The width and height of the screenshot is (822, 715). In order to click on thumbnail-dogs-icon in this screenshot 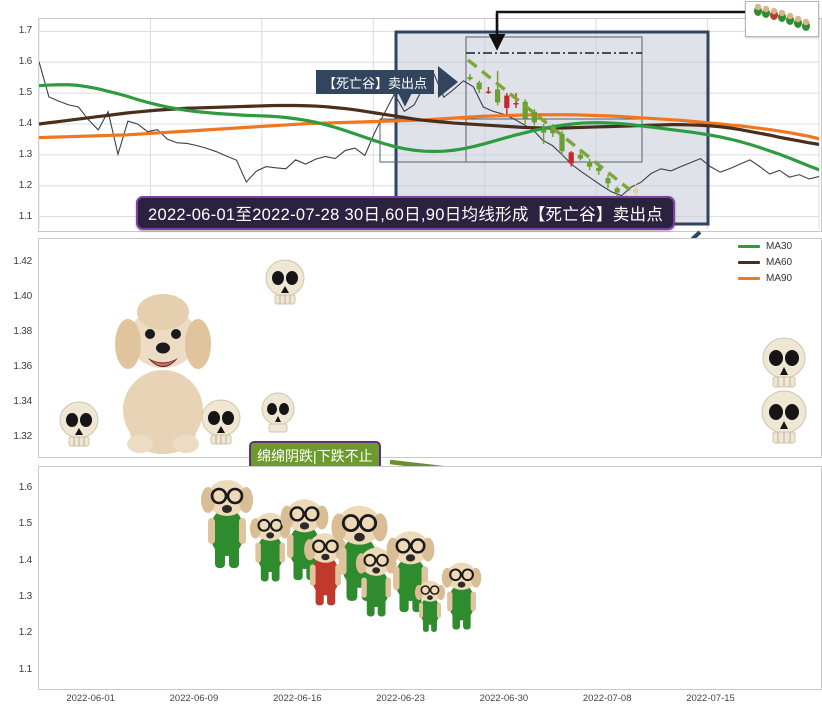, I will do `click(782, 17)`.